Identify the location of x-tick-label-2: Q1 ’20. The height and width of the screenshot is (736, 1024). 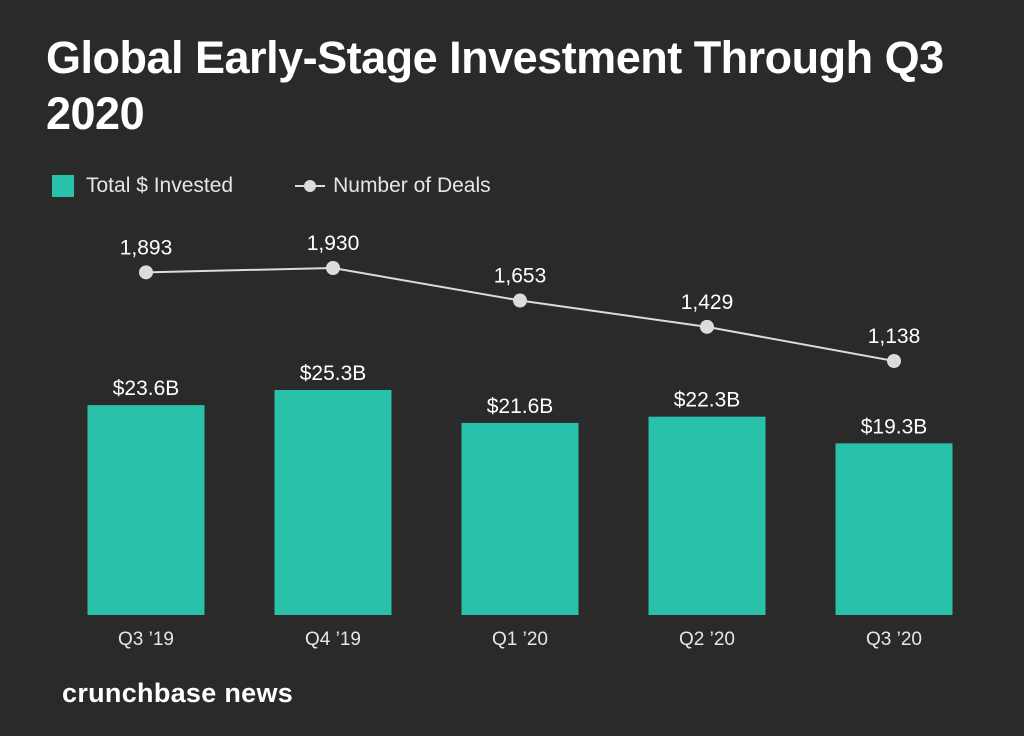
(520, 639).